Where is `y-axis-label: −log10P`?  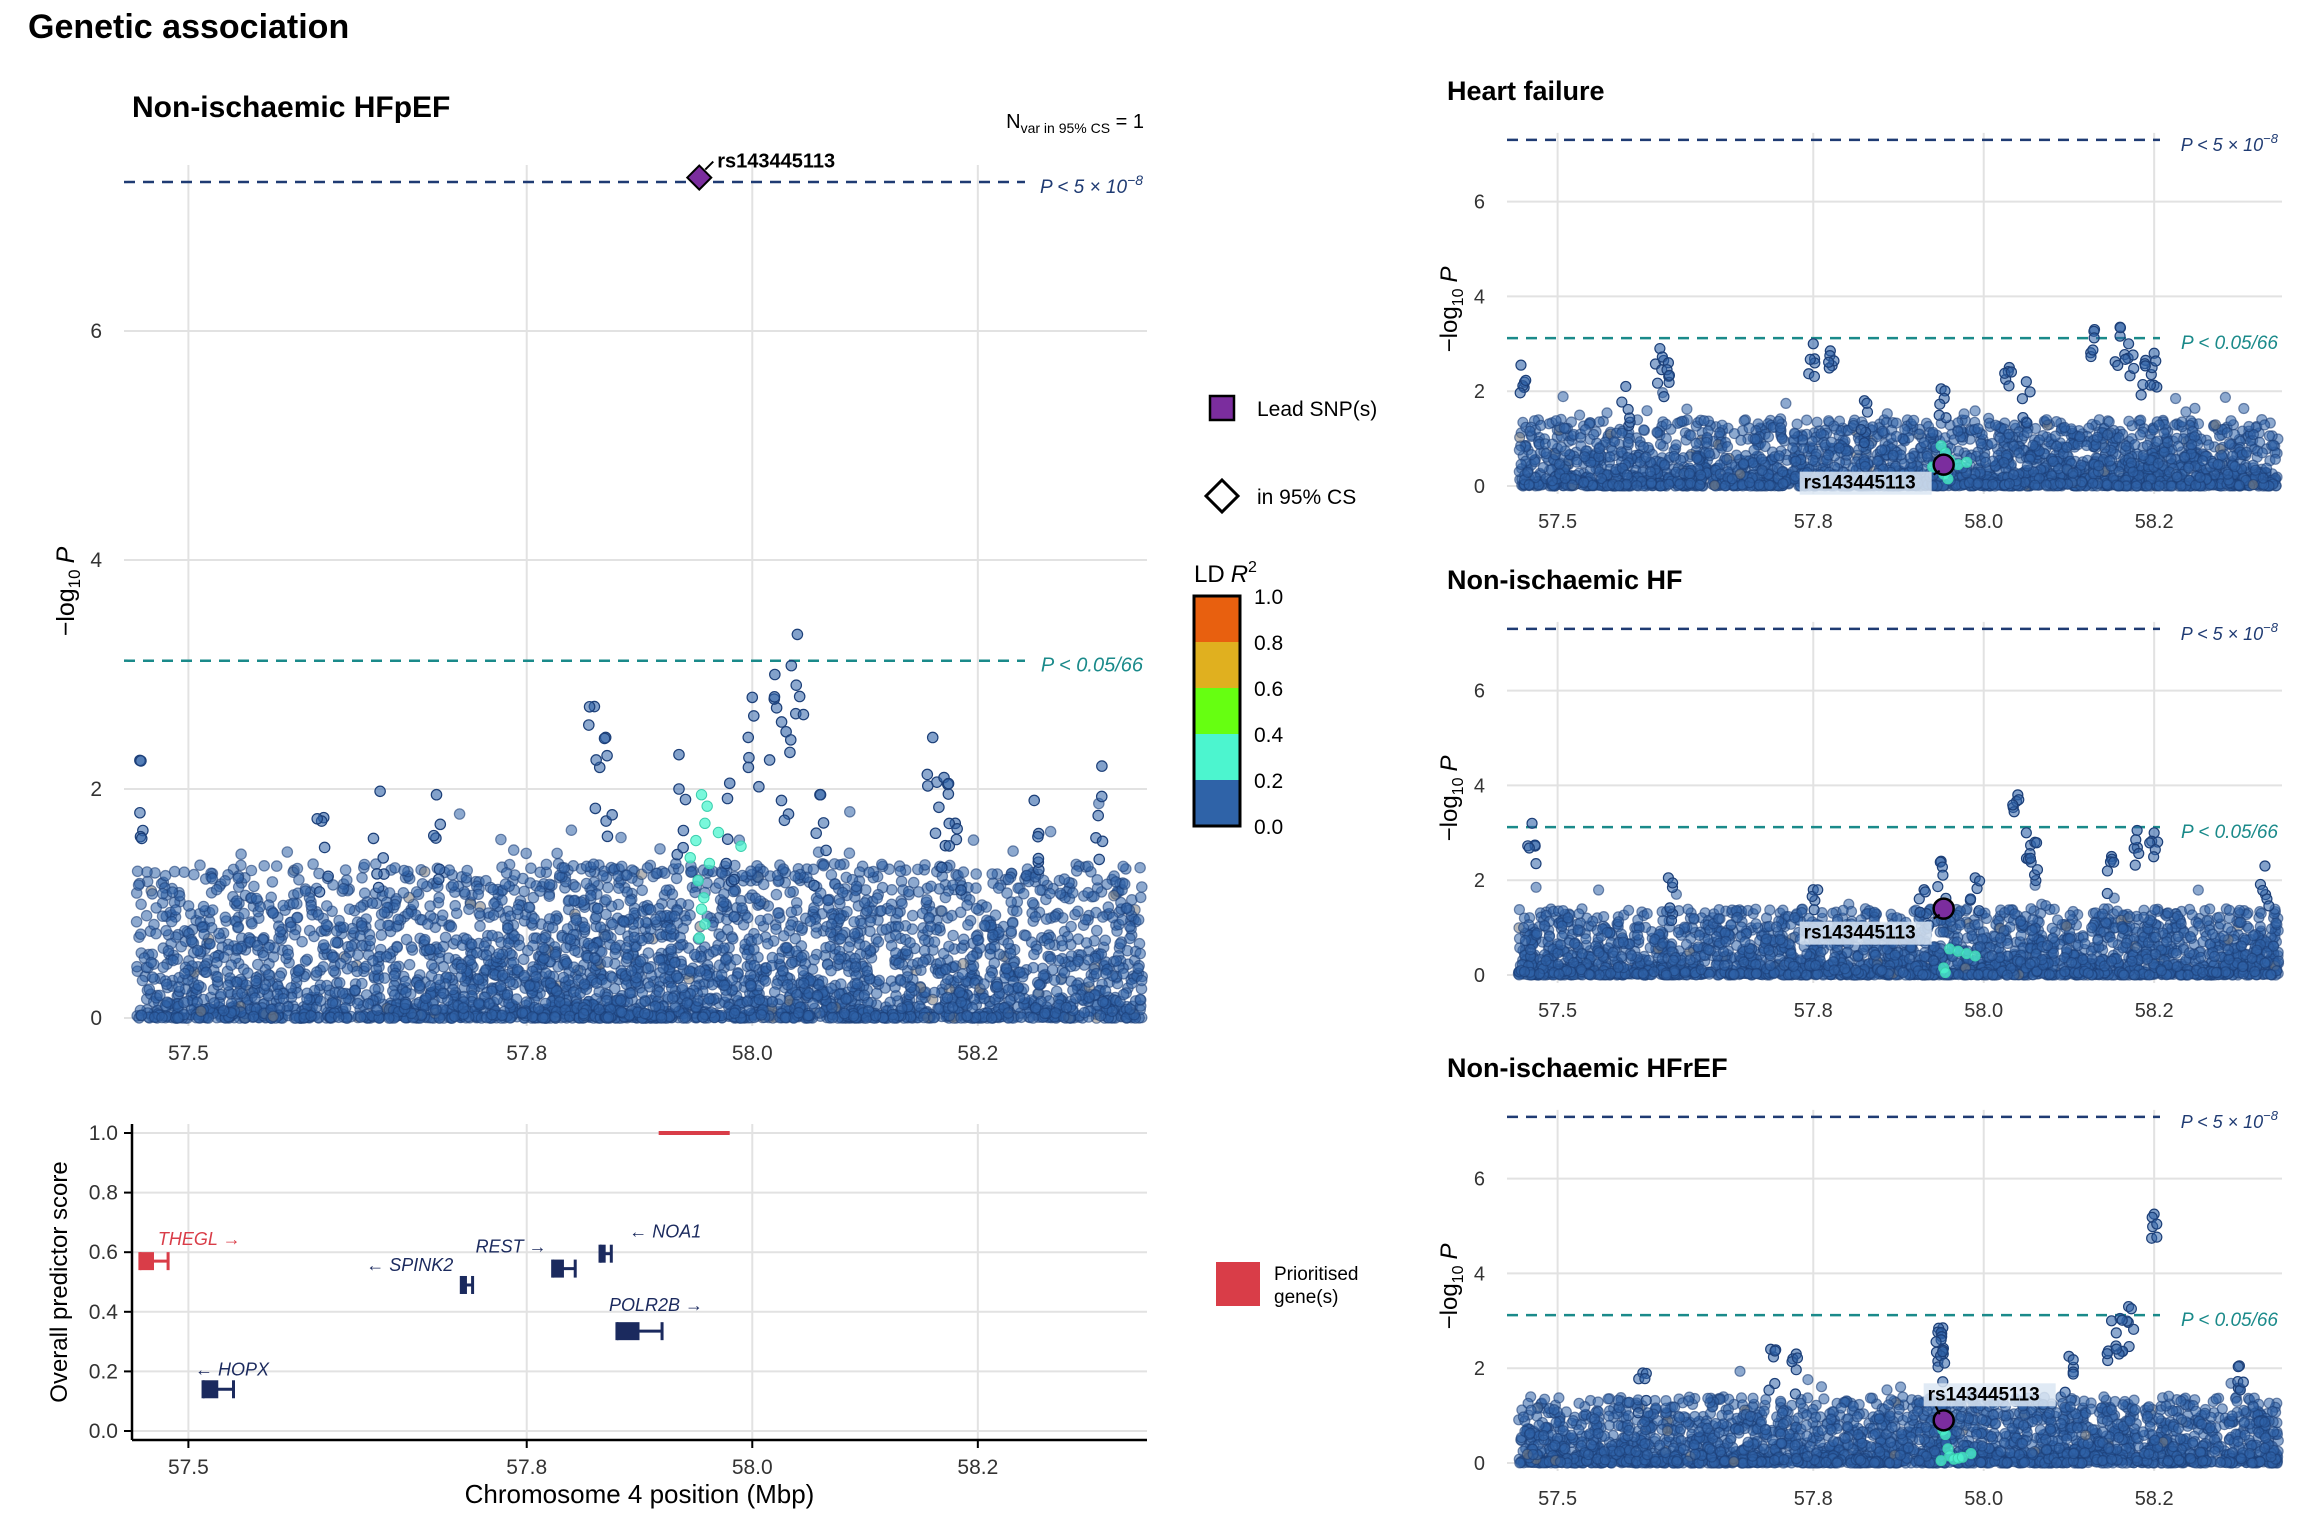
y-axis-label: −log10P is located at coordinates (68, 591).